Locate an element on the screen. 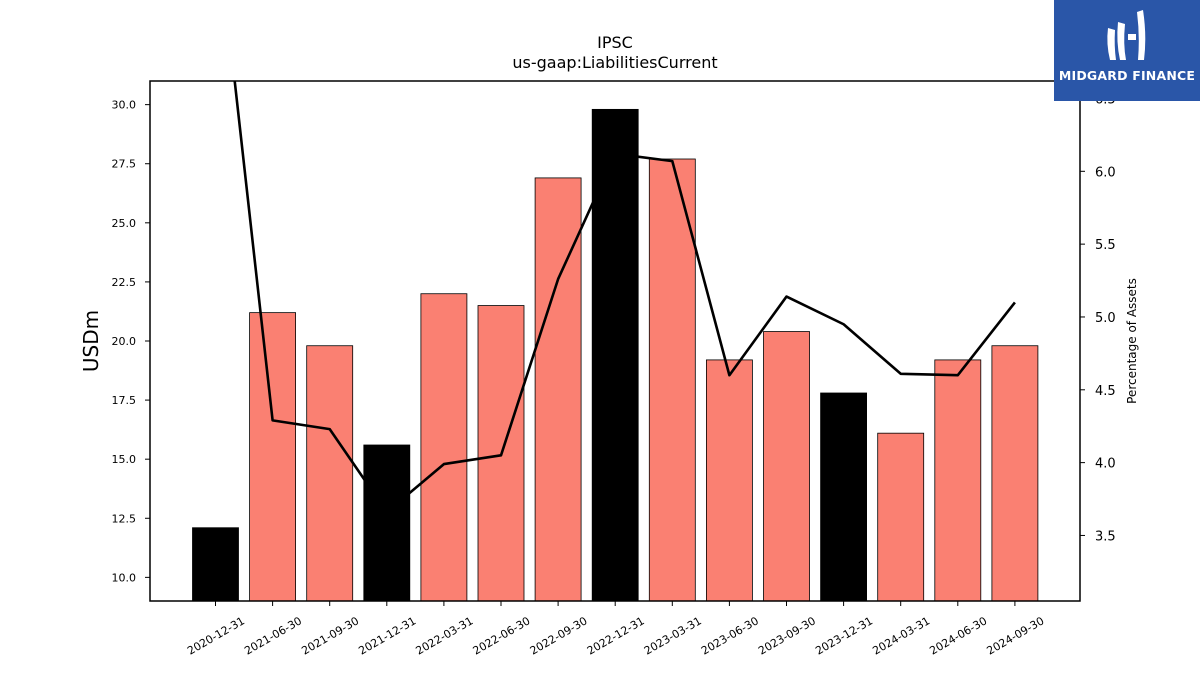  y2-tick-label: 5.0 is located at coordinates (1105, 318).